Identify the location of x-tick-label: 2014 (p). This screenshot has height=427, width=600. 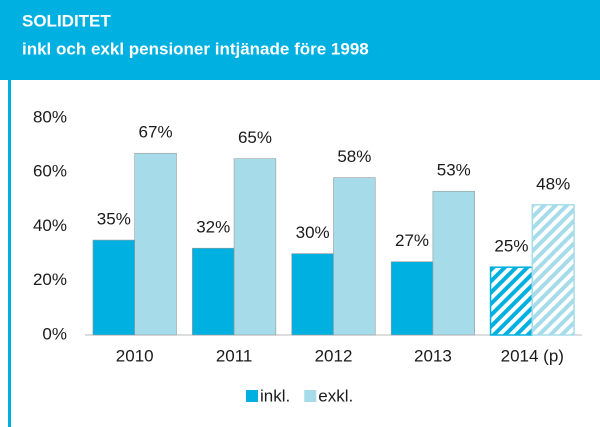
(532, 355).